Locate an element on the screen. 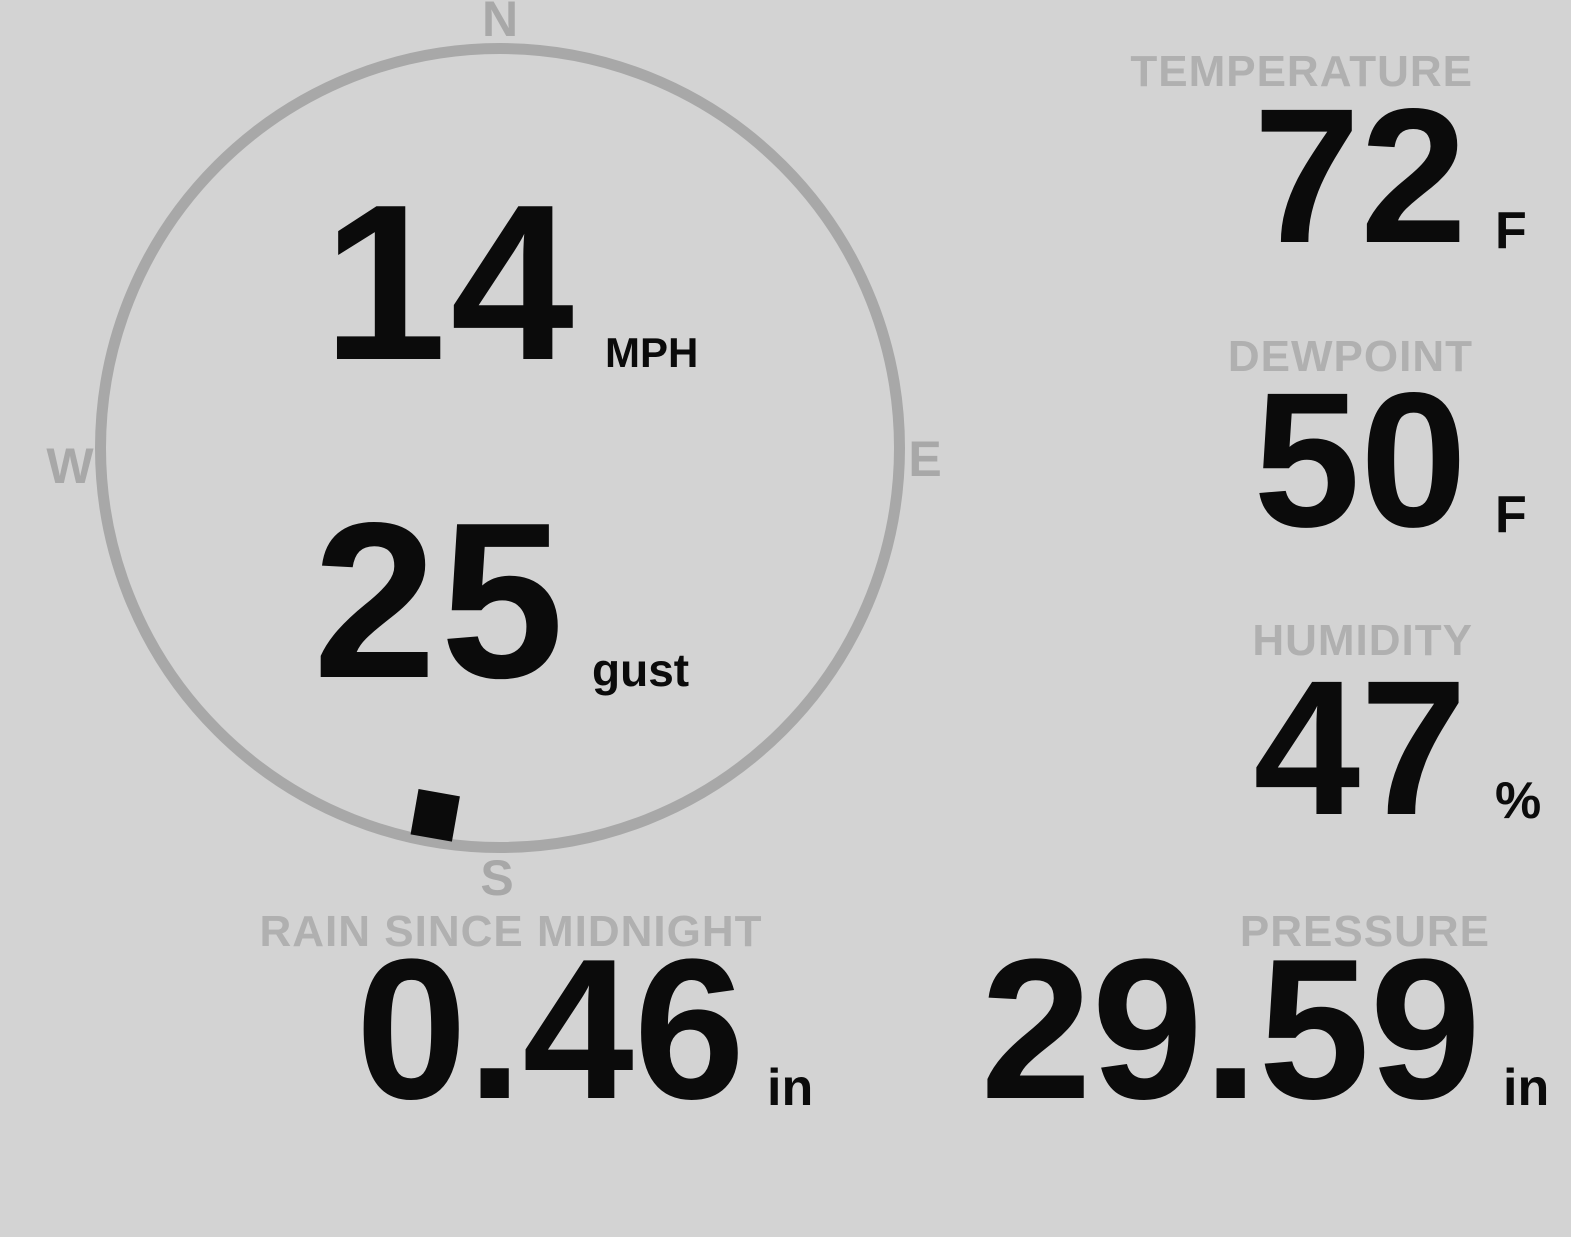  humidity-value: 47 is located at coordinates (1360, 747).